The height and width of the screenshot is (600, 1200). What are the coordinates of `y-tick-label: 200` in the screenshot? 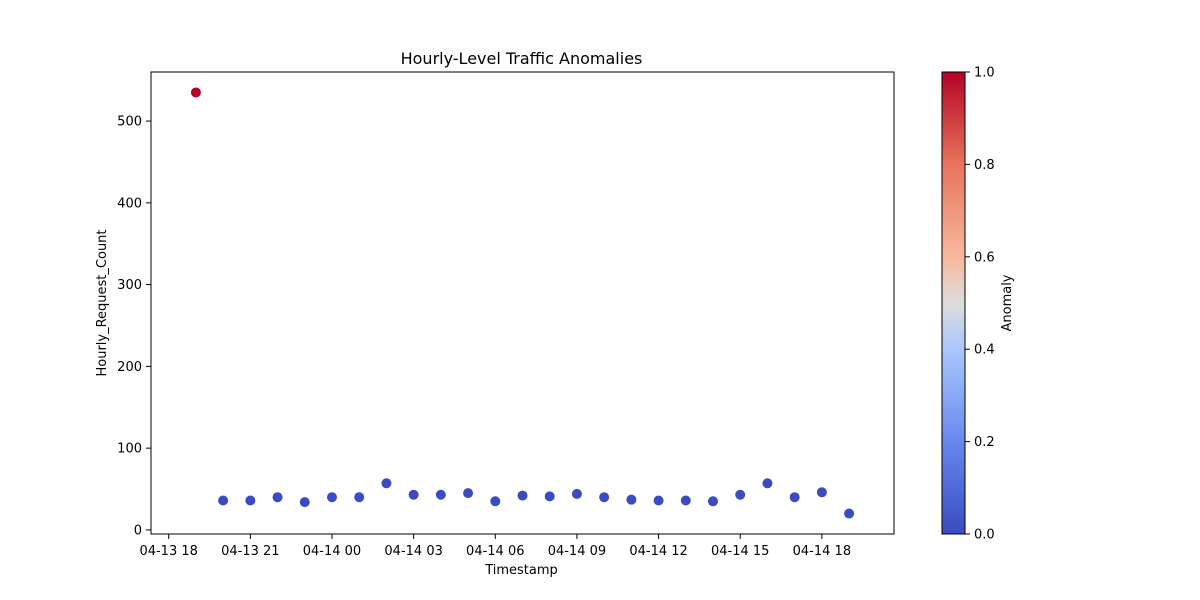 It's located at (129, 367).